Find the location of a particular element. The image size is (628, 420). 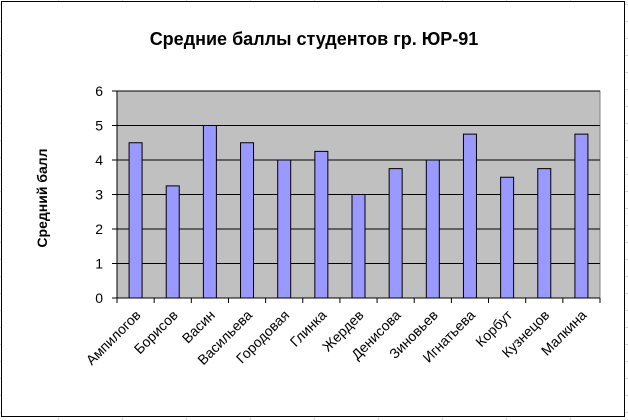

y-tick-label: 3 is located at coordinates (99, 195).